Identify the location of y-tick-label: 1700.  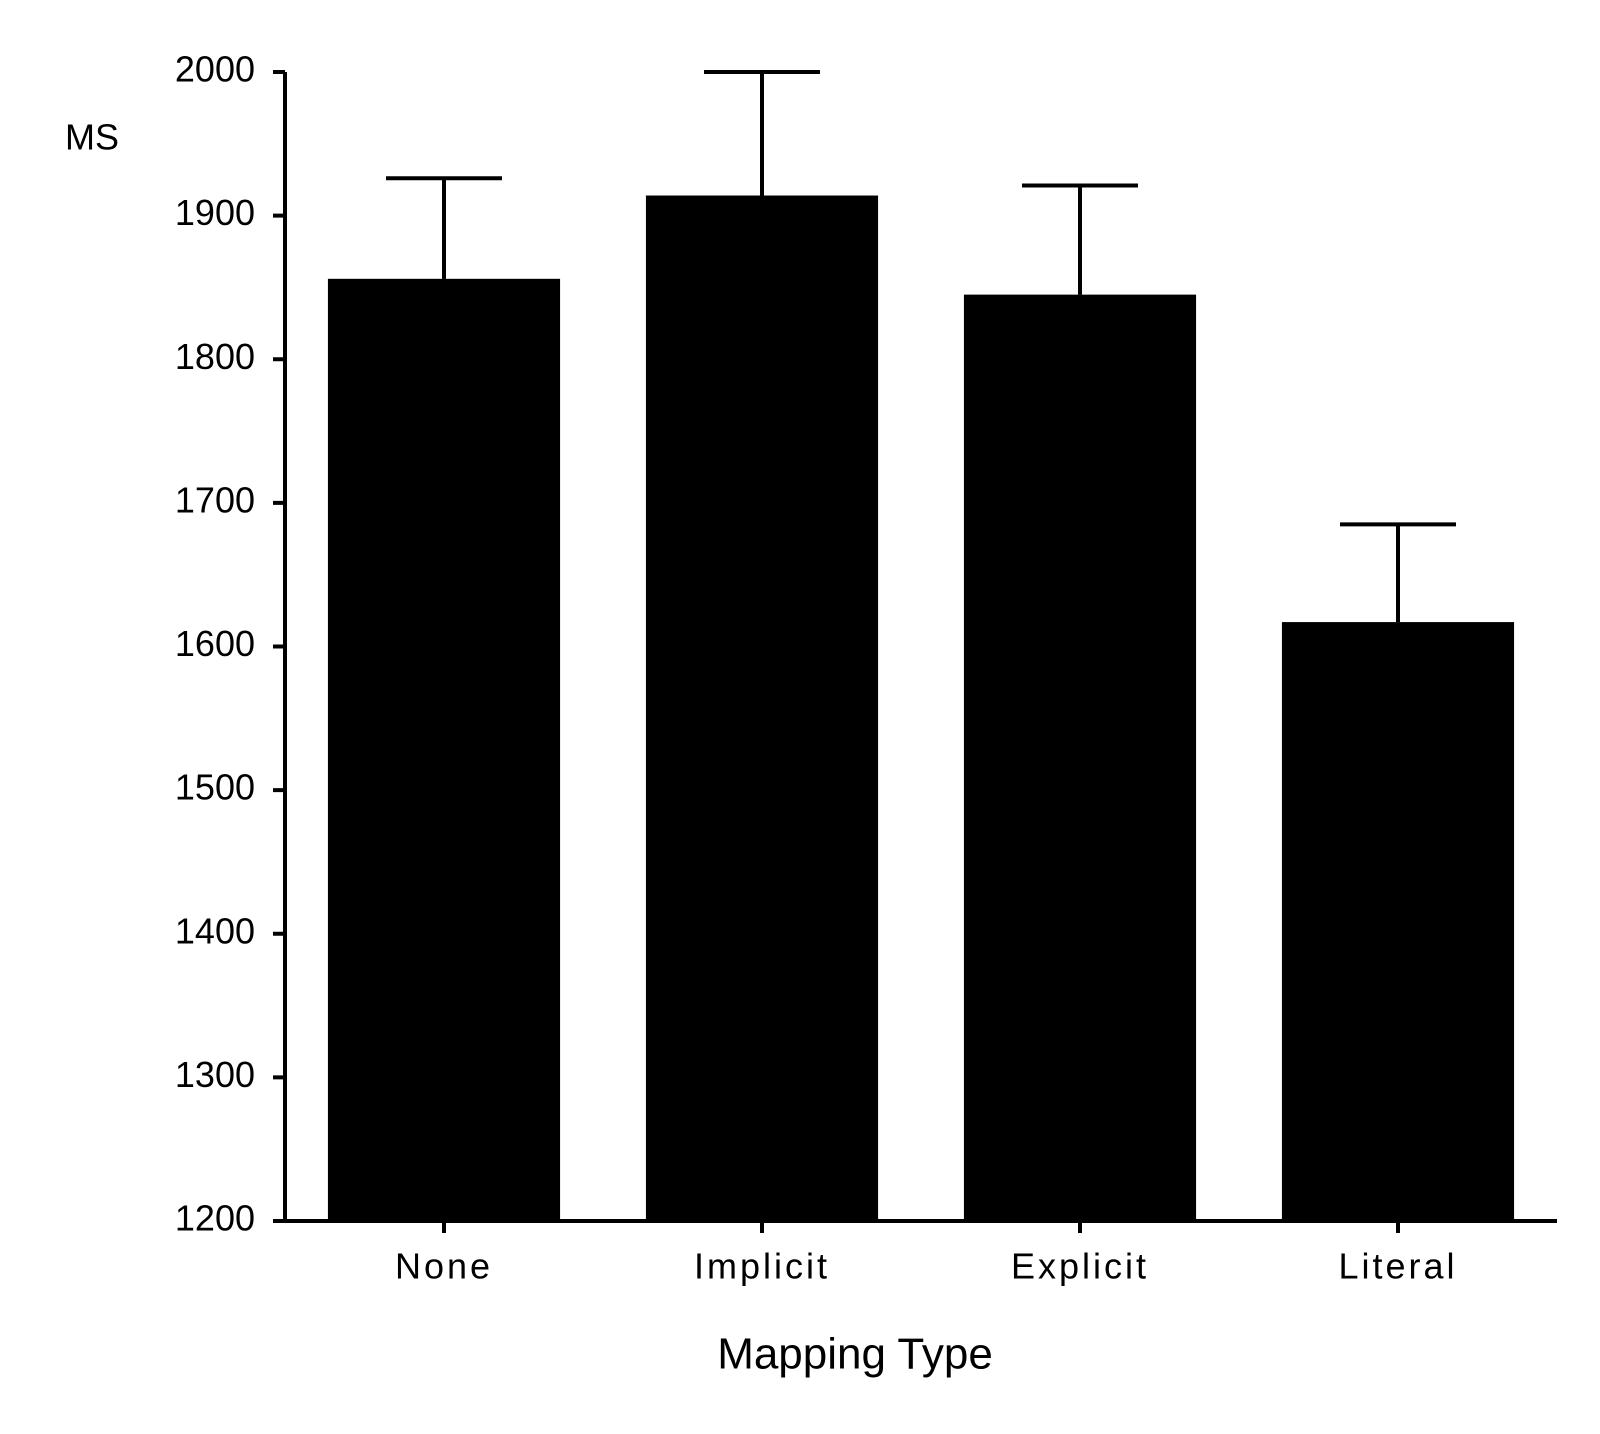
(215, 499).